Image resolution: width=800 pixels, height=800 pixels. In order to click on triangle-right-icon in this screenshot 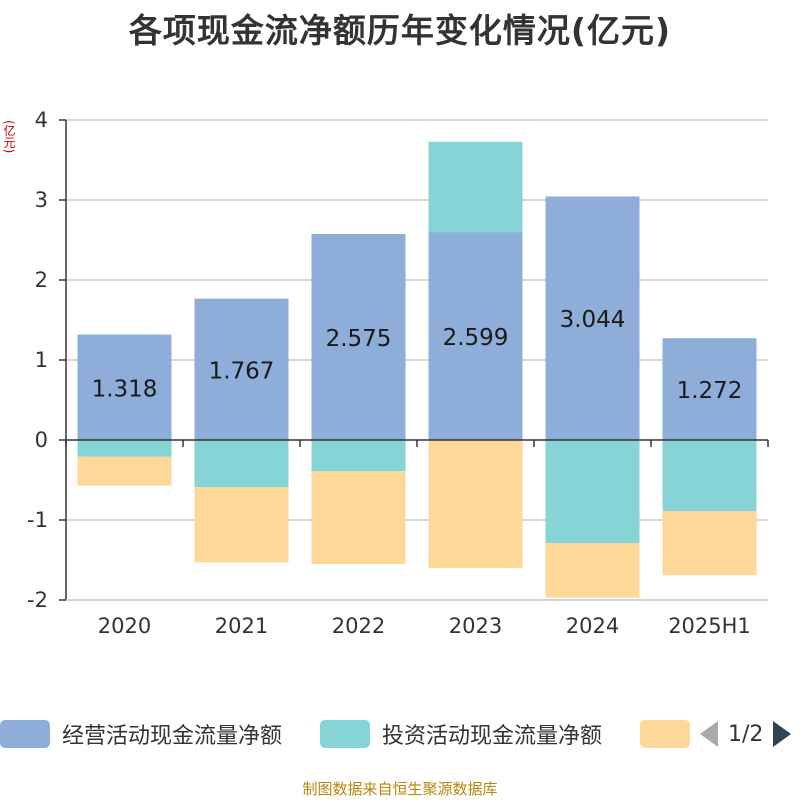, I will do `click(782, 734)`.